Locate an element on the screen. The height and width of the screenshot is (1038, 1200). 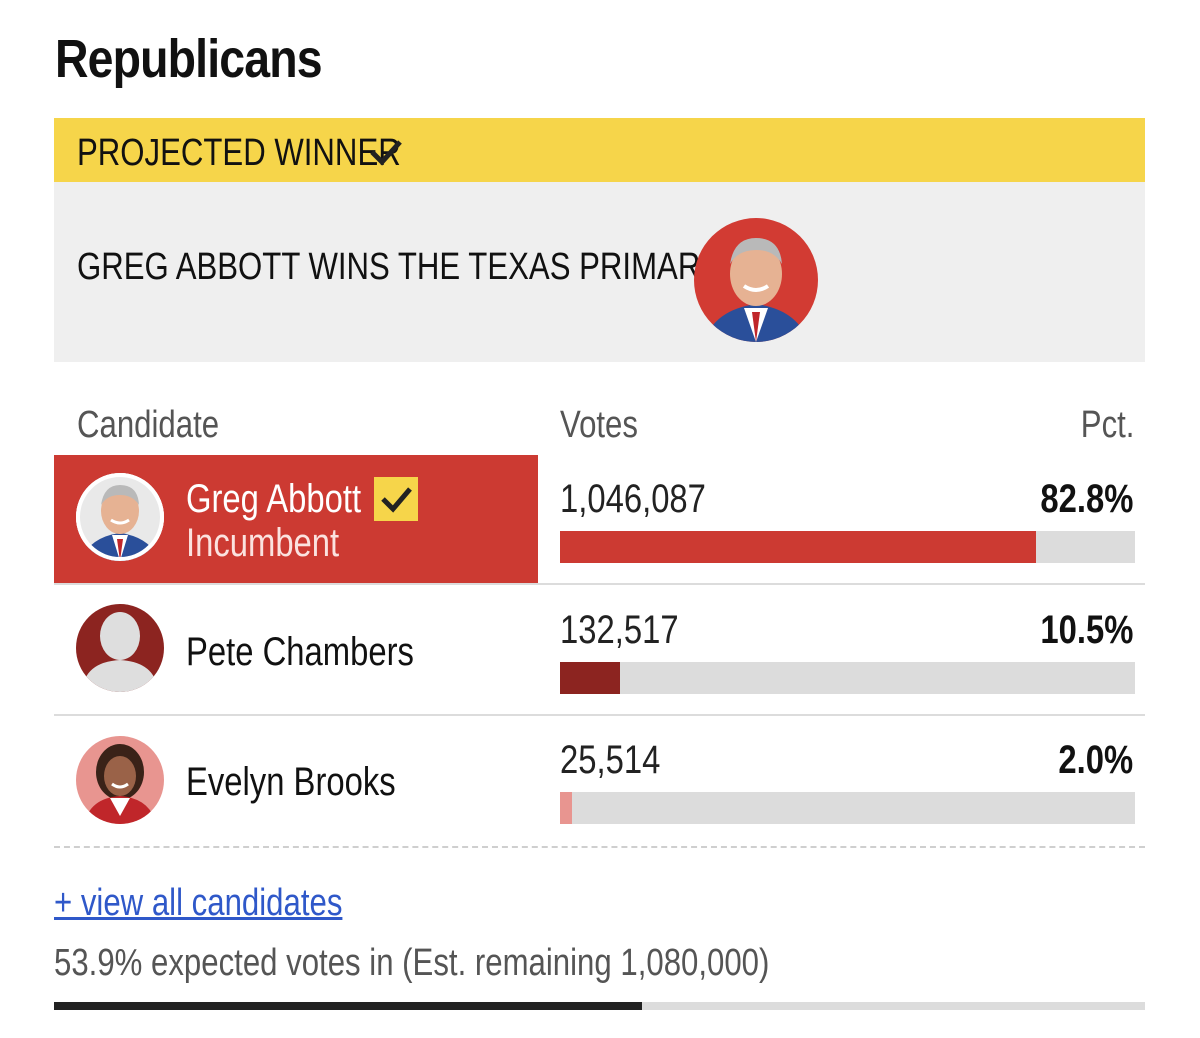
expected-votes-progress-fill is located at coordinates (348, 1006).